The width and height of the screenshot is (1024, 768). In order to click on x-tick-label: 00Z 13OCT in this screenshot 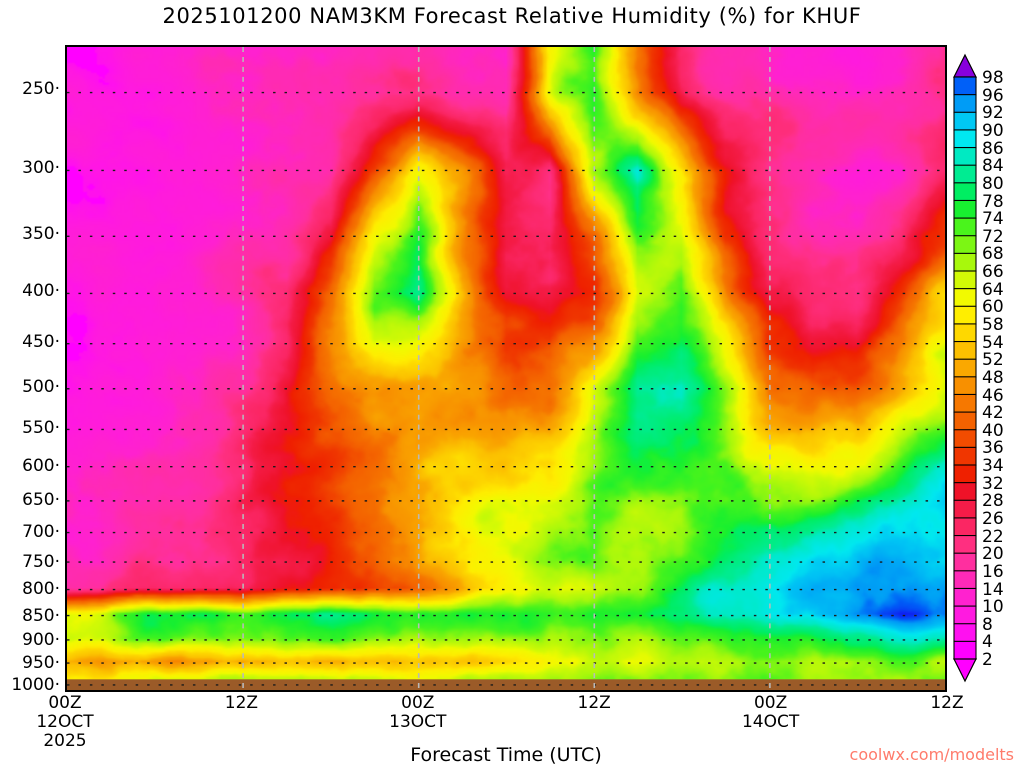, I will do `click(418, 712)`.